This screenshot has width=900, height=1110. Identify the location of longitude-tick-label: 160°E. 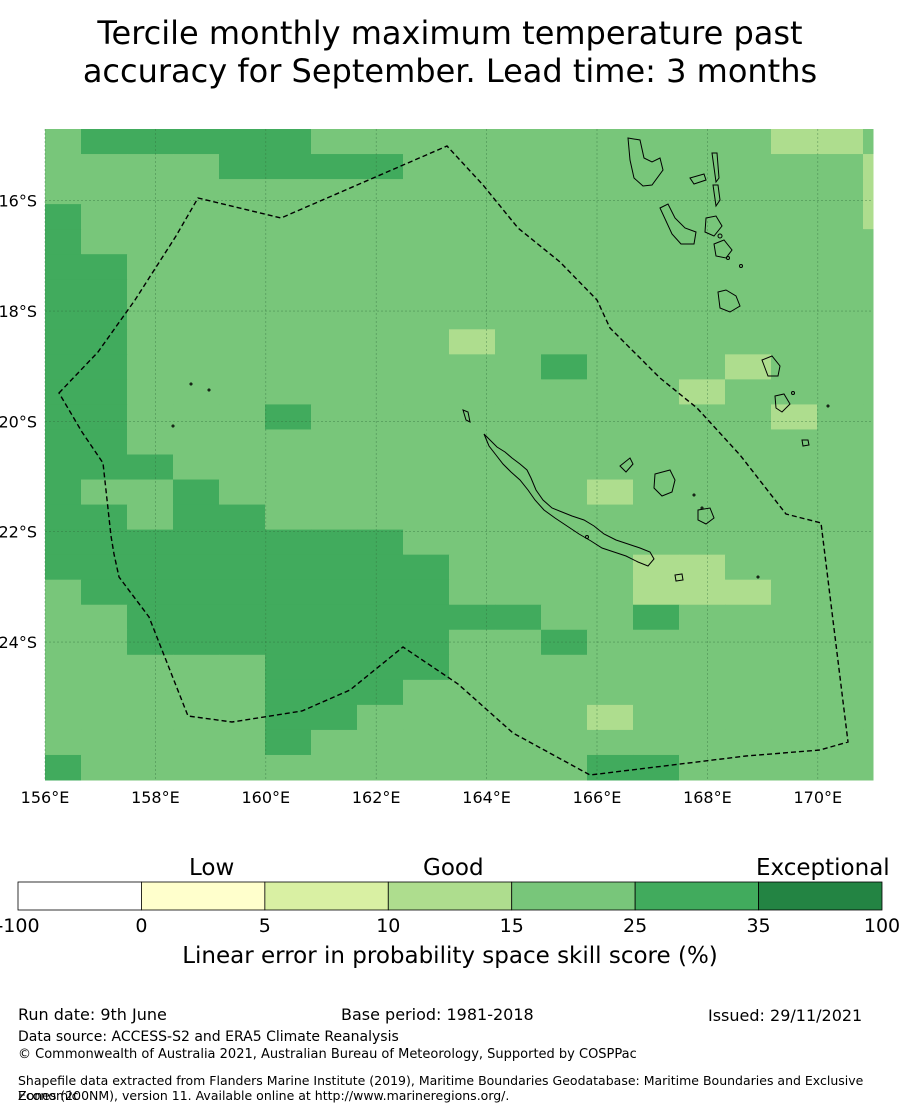
(265, 797).